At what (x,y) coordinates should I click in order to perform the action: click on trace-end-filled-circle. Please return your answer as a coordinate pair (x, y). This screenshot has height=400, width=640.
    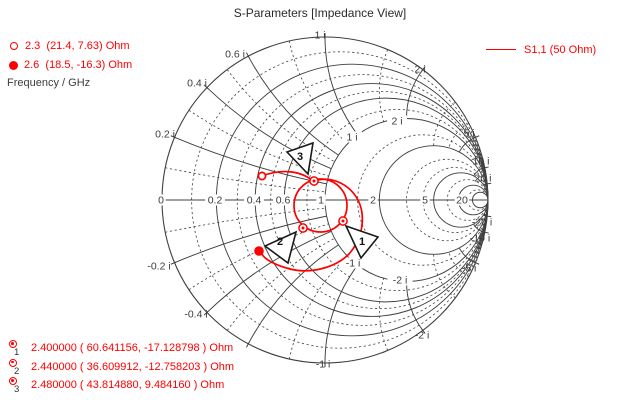
    Looking at the image, I should click on (259, 251).